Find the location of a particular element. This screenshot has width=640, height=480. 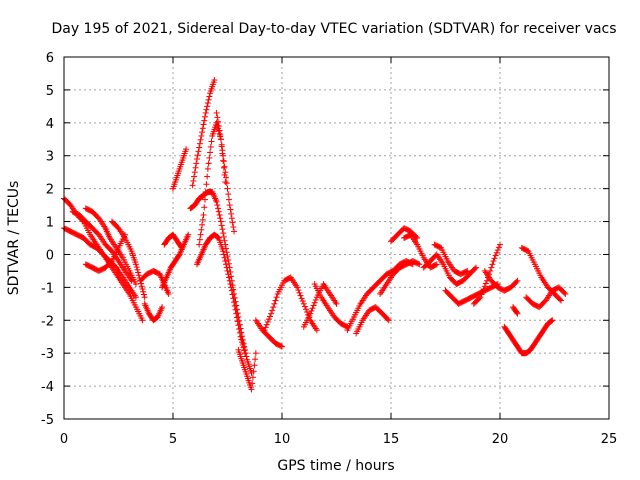

y-tick-label: -1 is located at coordinates (47, 288).